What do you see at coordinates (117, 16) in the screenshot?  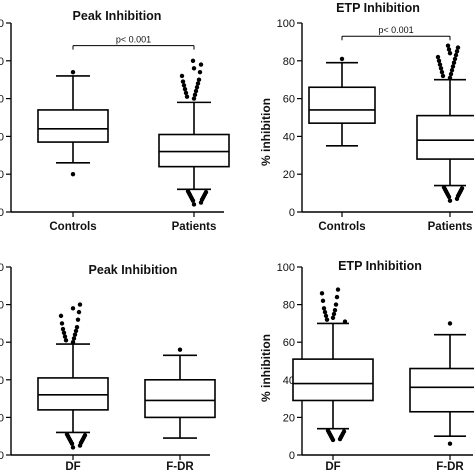 I see `panel-1-title: Peak Inhibition` at bounding box center [117, 16].